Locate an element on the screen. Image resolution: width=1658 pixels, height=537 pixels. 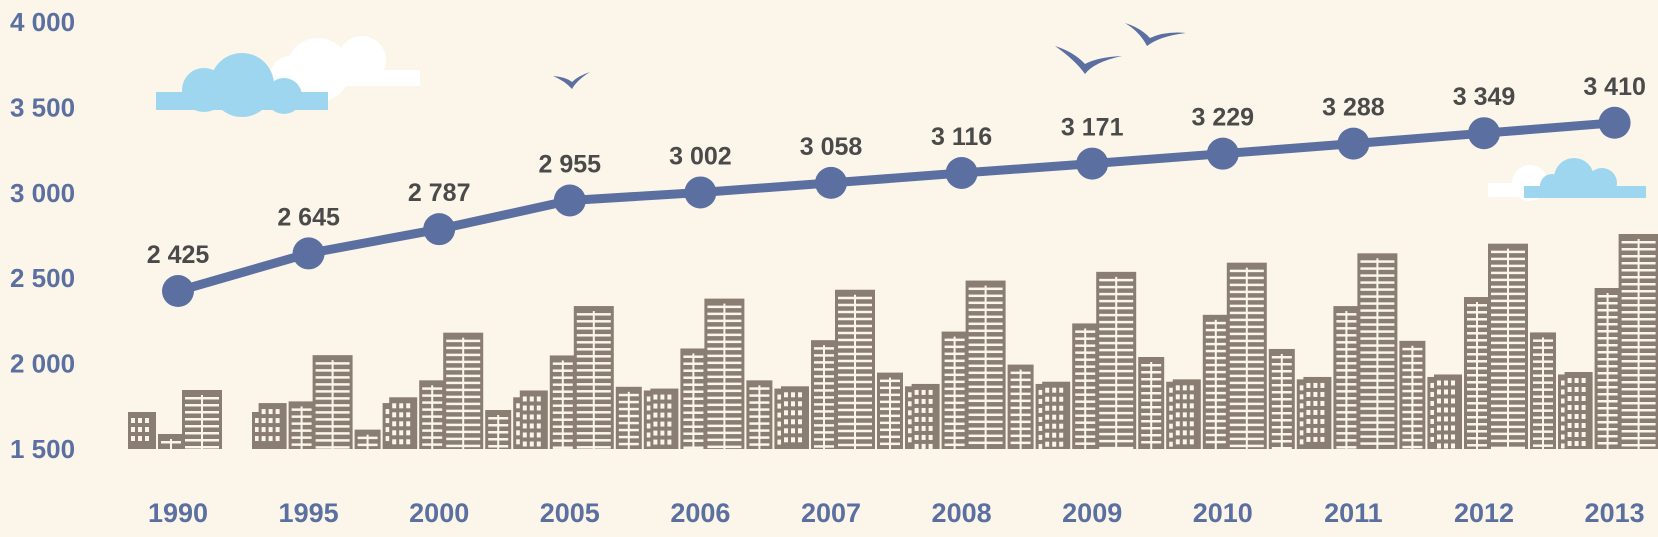
x-tick-label: 2007 is located at coordinates (831, 513).